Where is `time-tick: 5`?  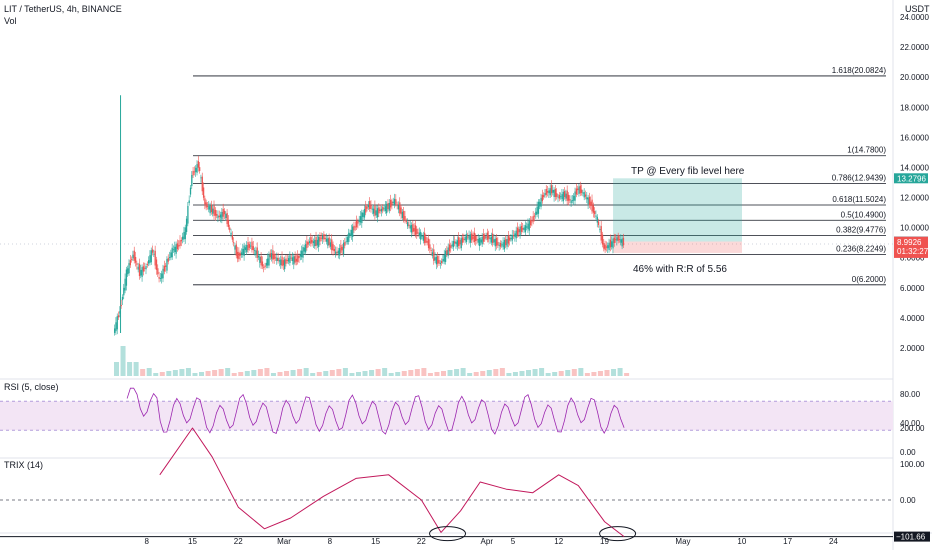
time-tick: 5 is located at coordinates (513, 541).